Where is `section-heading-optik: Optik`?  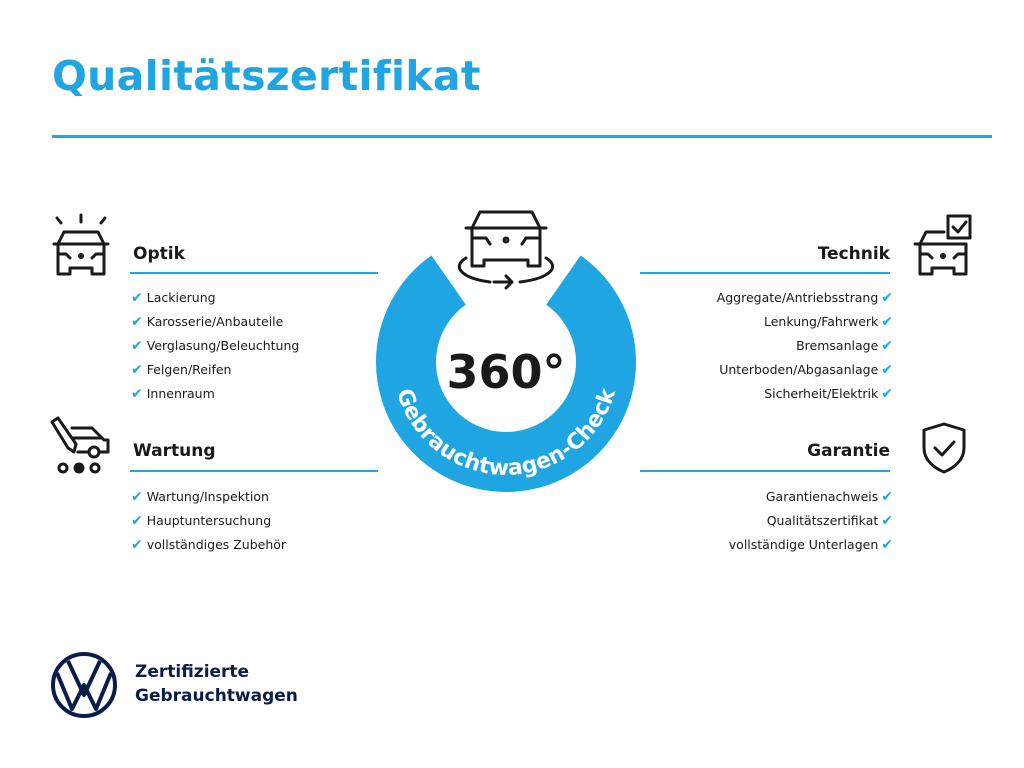
section-heading-optik: Optik is located at coordinates (159, 254).